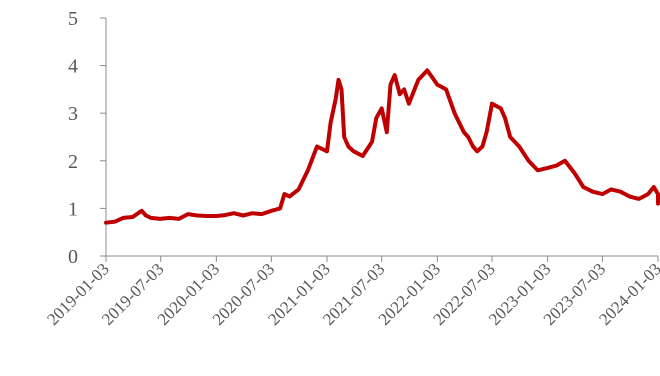 The image size is (660, 376). Describe the element at coordinates (73, 114) in the screenshot. I see `y-tick-label: 3` at that location.